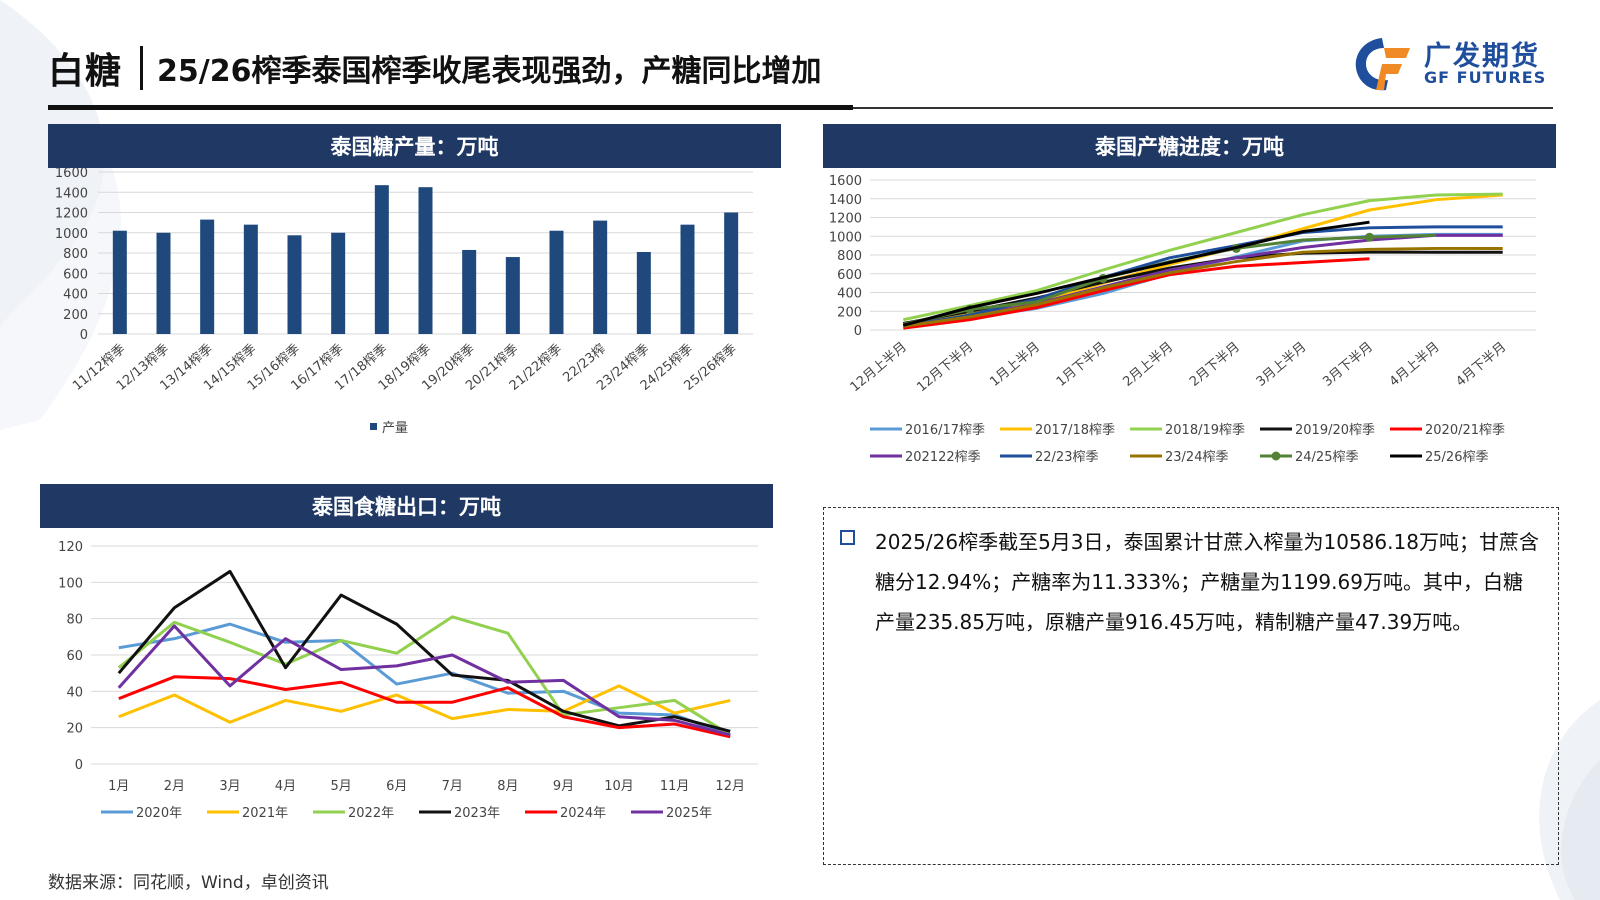 Image resolution: width=1600 pixels, height=900 pixels. What do you see at coordinates (373, 426) in the screenshot?
I see `legend-swatch` at bounding box center [373, 426].